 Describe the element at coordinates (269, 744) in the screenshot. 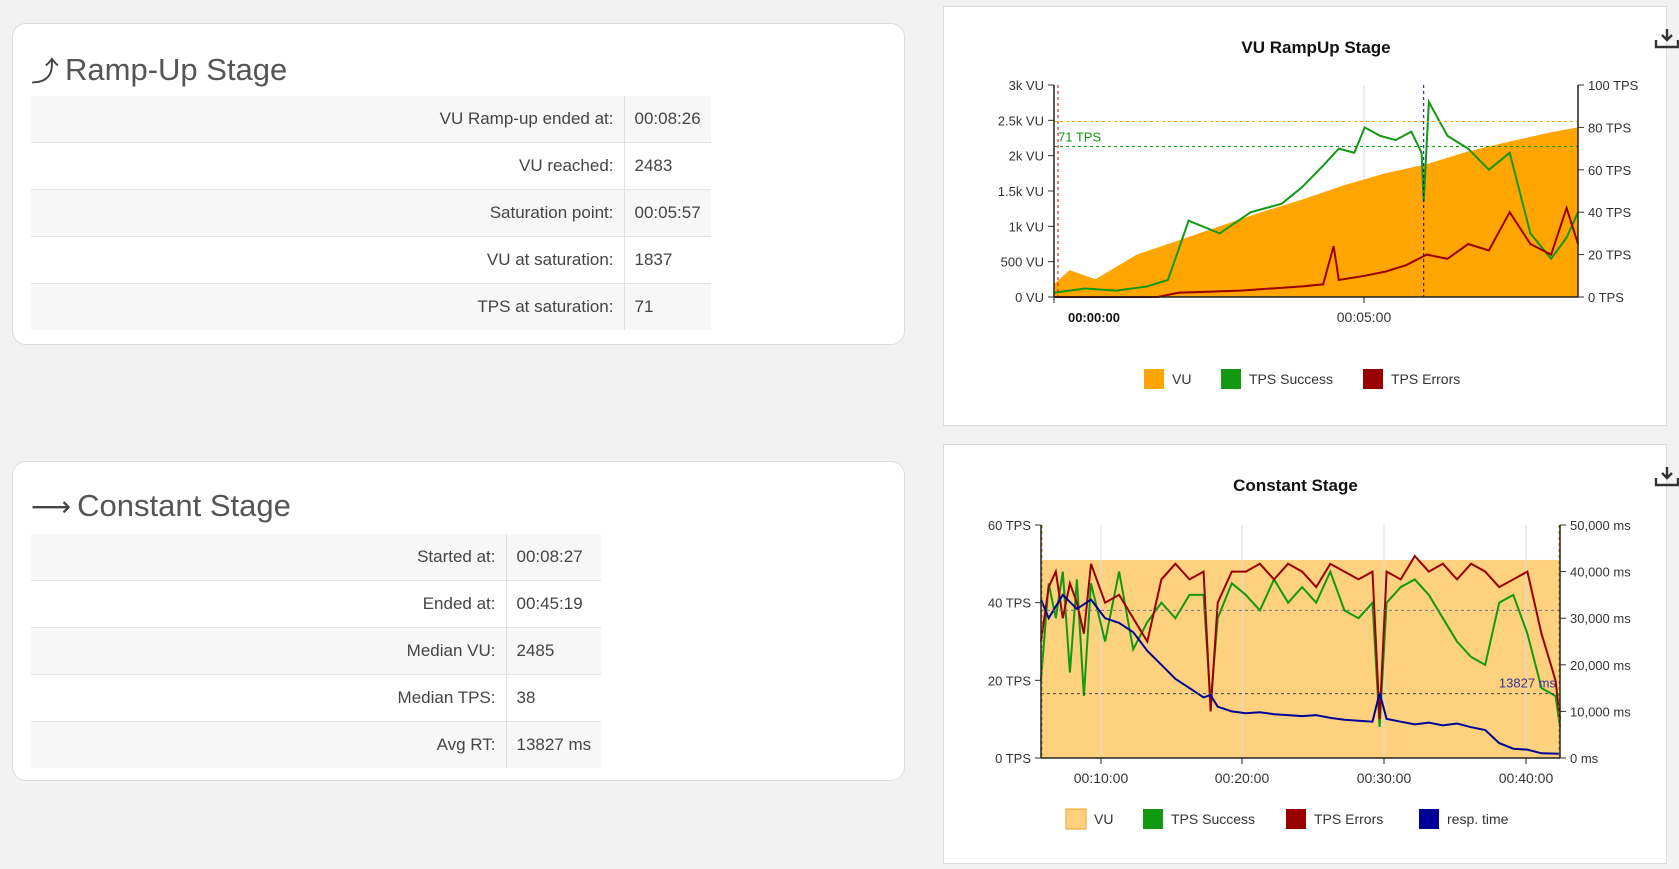

I see `row-label: Avg RT:` at that location.